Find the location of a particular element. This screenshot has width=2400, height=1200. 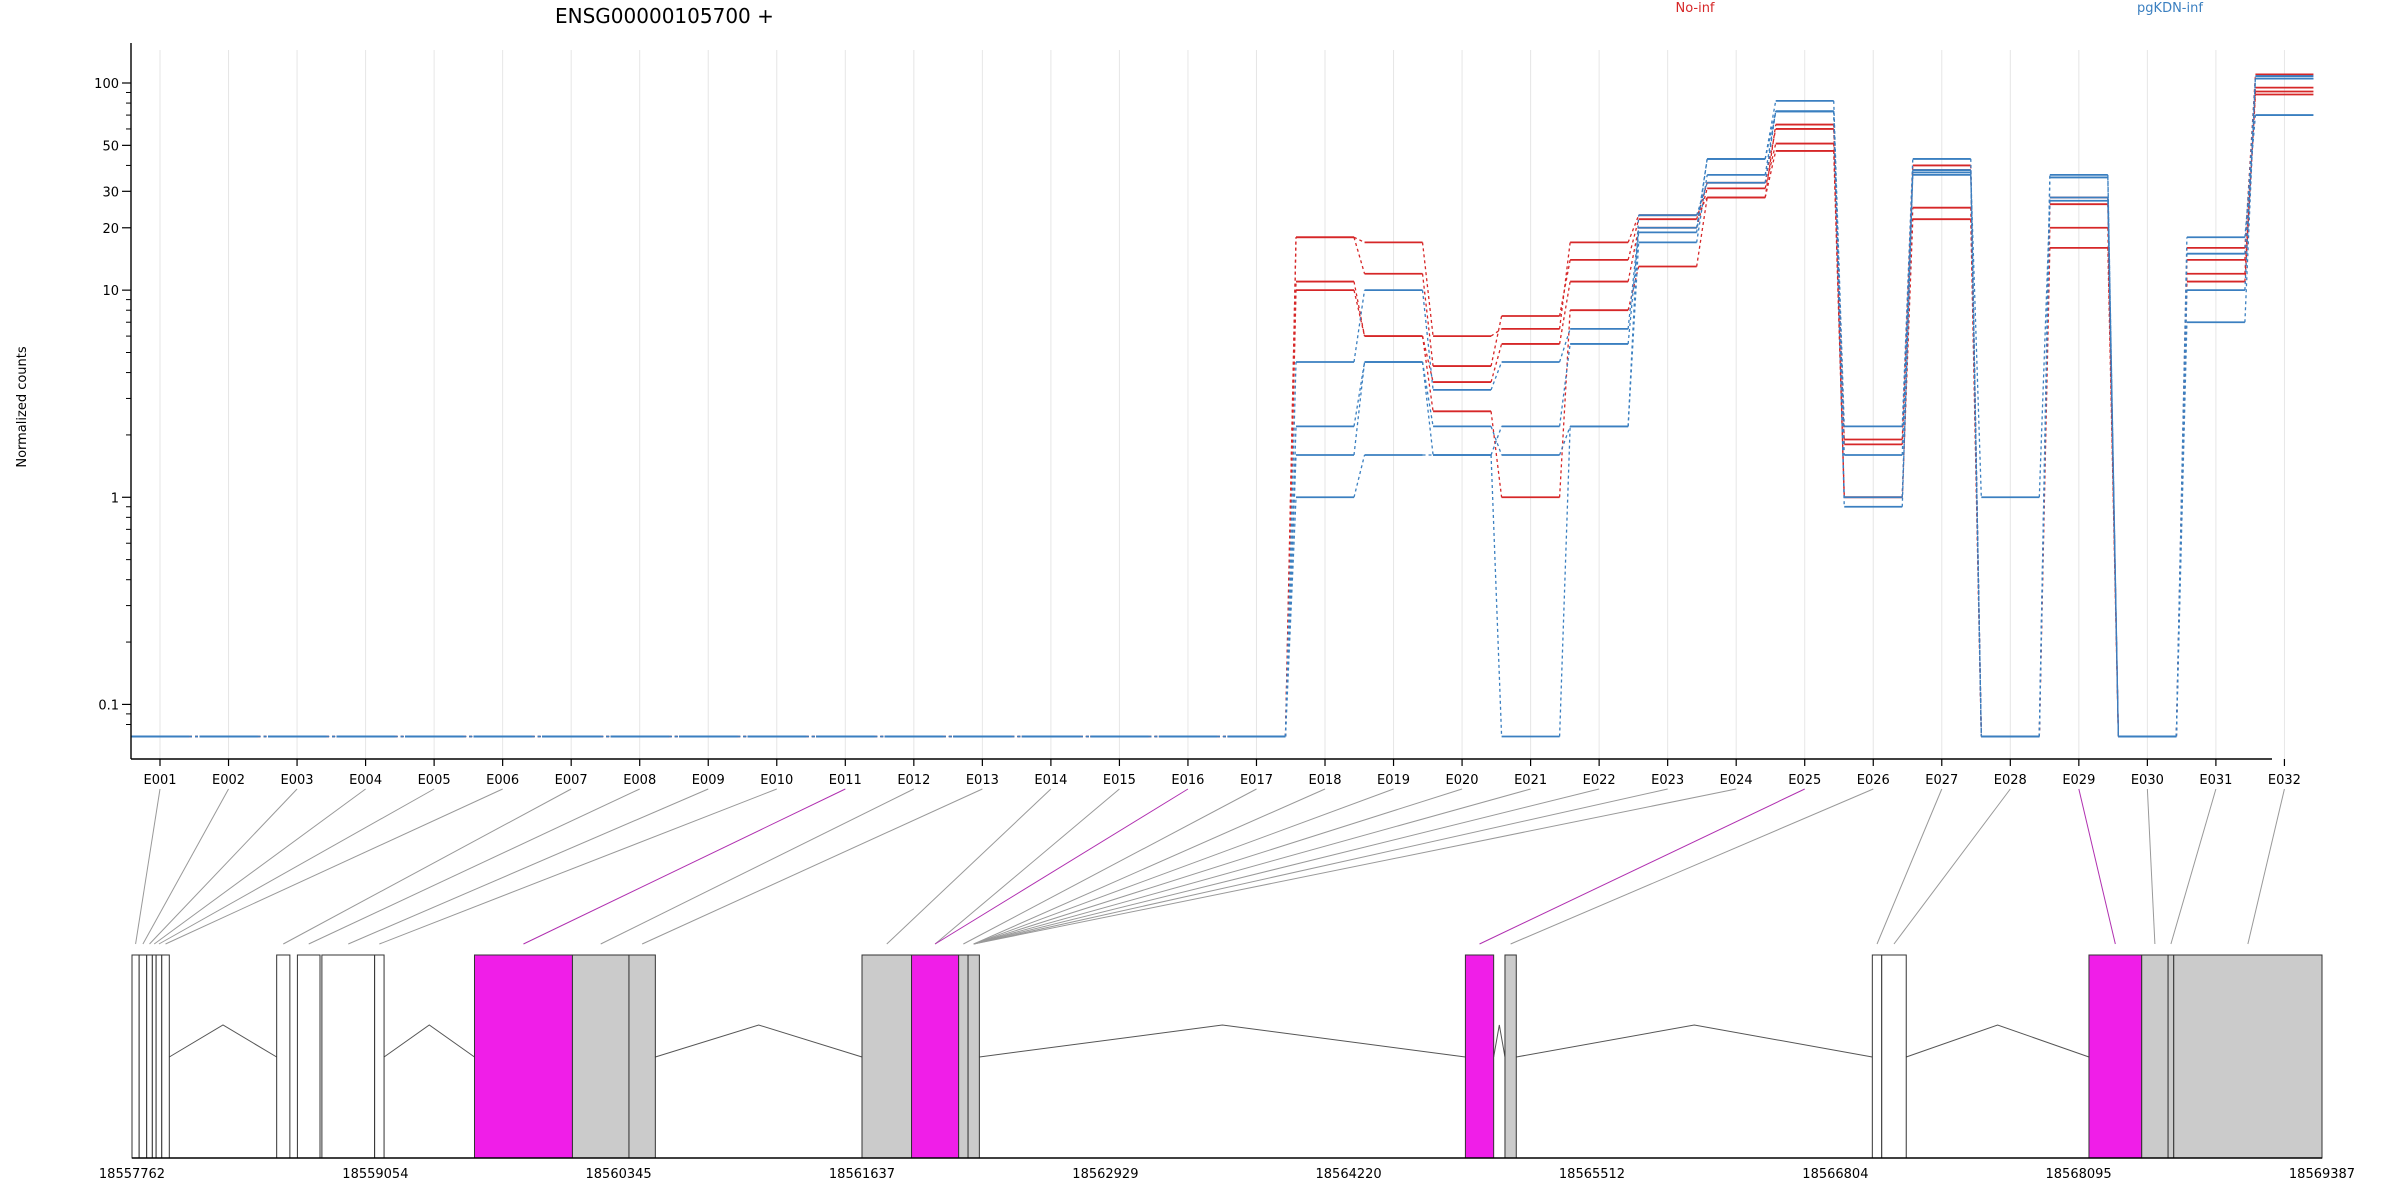

exon-e032 is located at coordinates (2248, 1056).